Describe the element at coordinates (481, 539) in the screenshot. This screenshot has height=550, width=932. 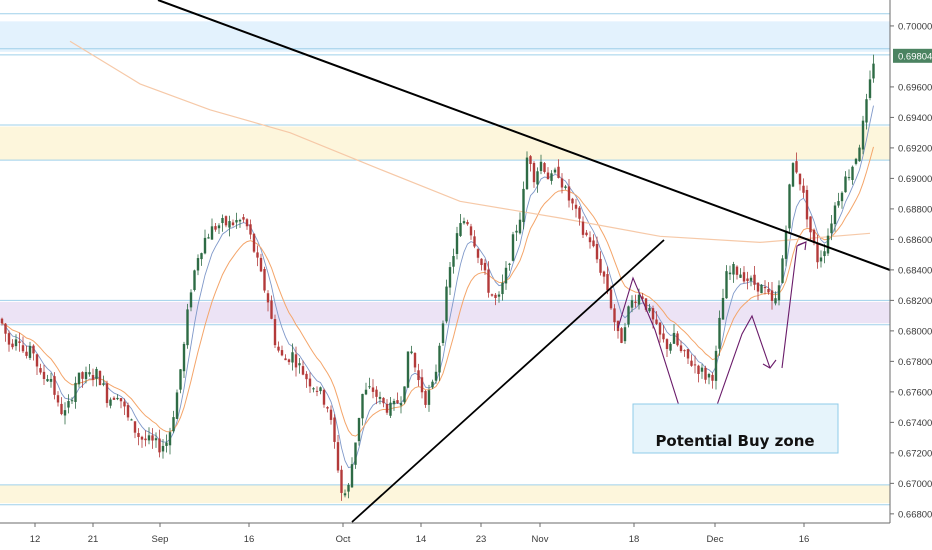
I see `date-tick-label: 23` at that location.